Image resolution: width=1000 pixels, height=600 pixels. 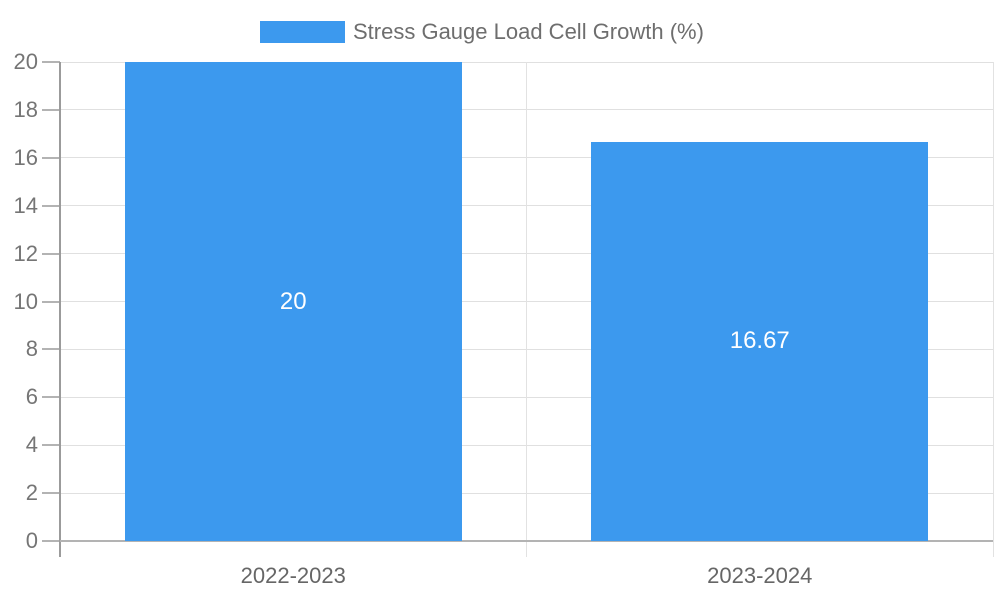 I want to click on y-axis-tick-label: 8, so click(x=31, y=349).